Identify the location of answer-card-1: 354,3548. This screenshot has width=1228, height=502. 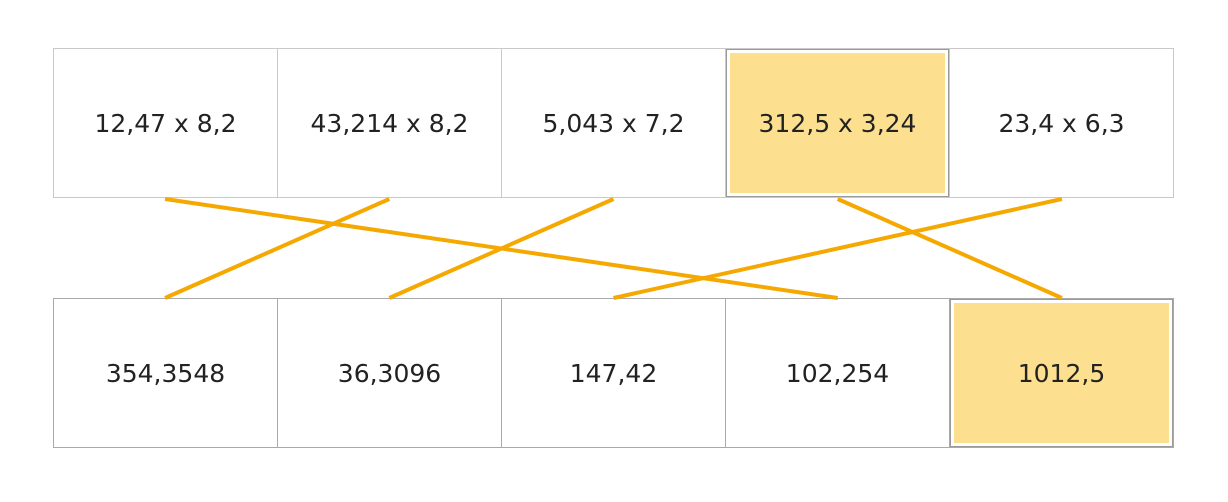
(166, 373).